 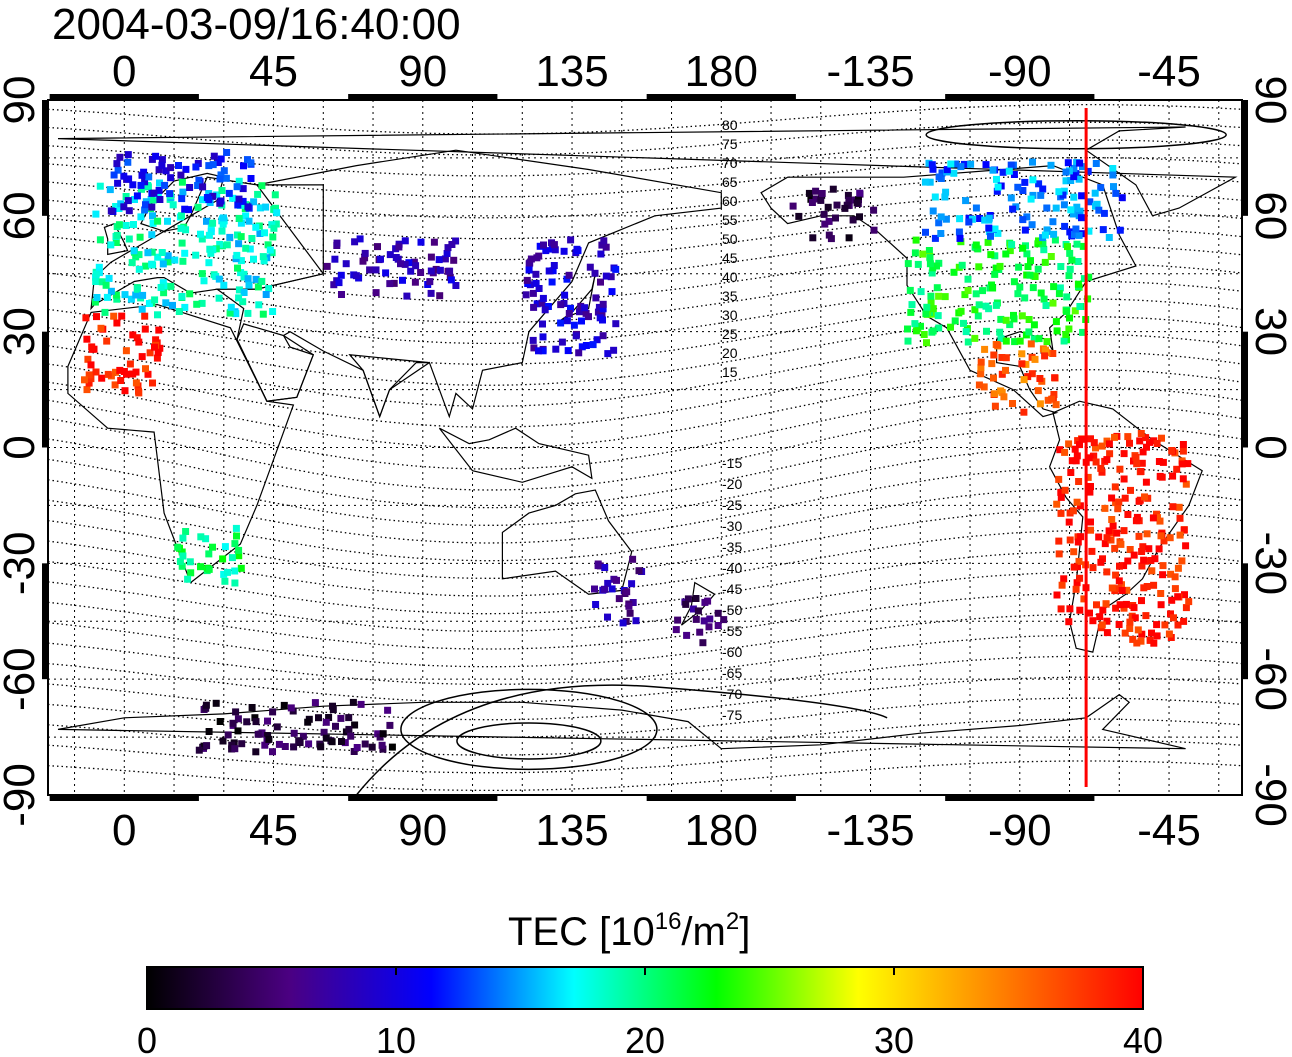 What do you see at coordinates (732, 631) in the screenshot?
I see `contour-label: -55` at bounding box center [732, 631].